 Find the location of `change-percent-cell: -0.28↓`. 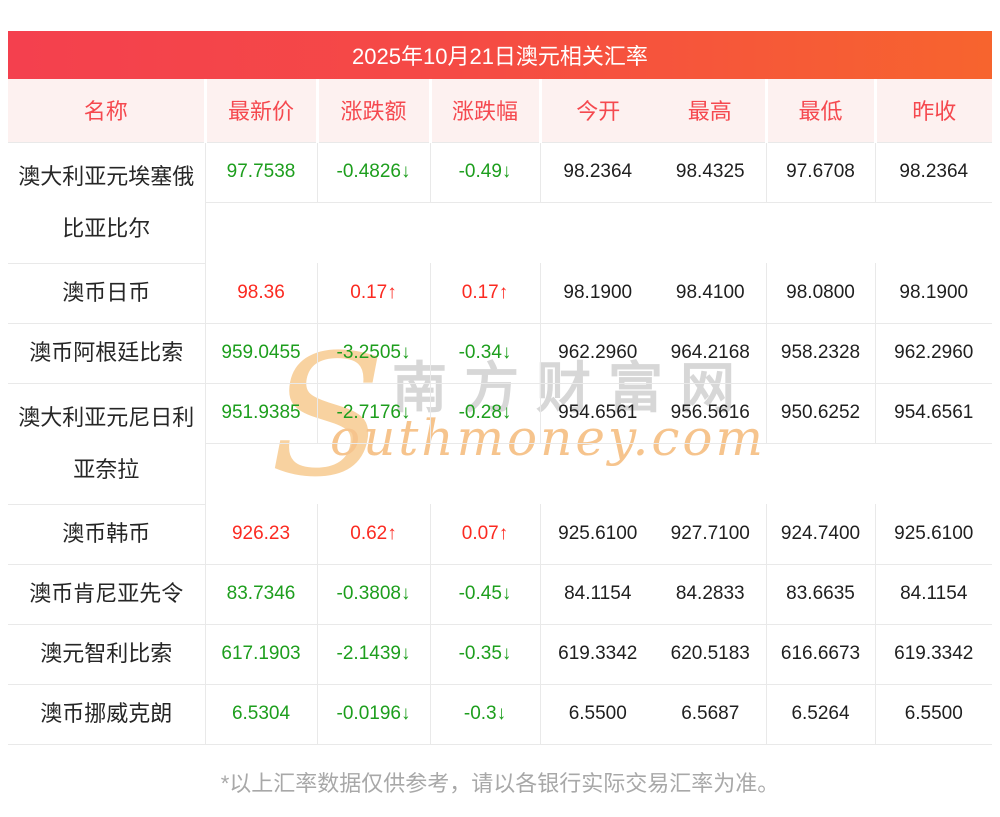

change-percent-cell: -0.28↓ is located at coordinates (484, 413).